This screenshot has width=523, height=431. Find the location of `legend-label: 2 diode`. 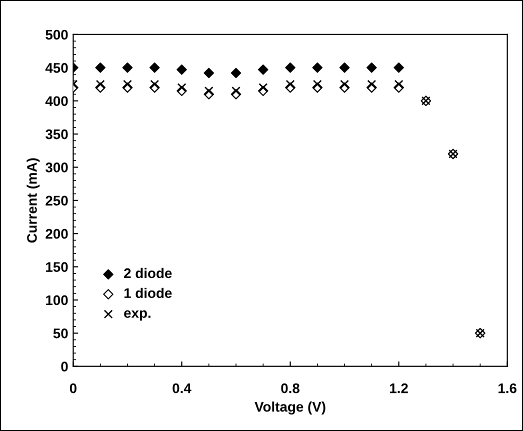

legend-label: 2 diode is located at coordinates (148, 273).